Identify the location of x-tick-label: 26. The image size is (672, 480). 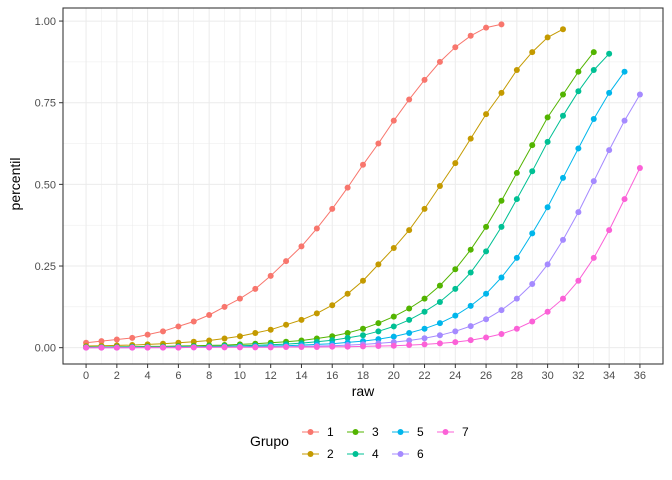
(486, 376).